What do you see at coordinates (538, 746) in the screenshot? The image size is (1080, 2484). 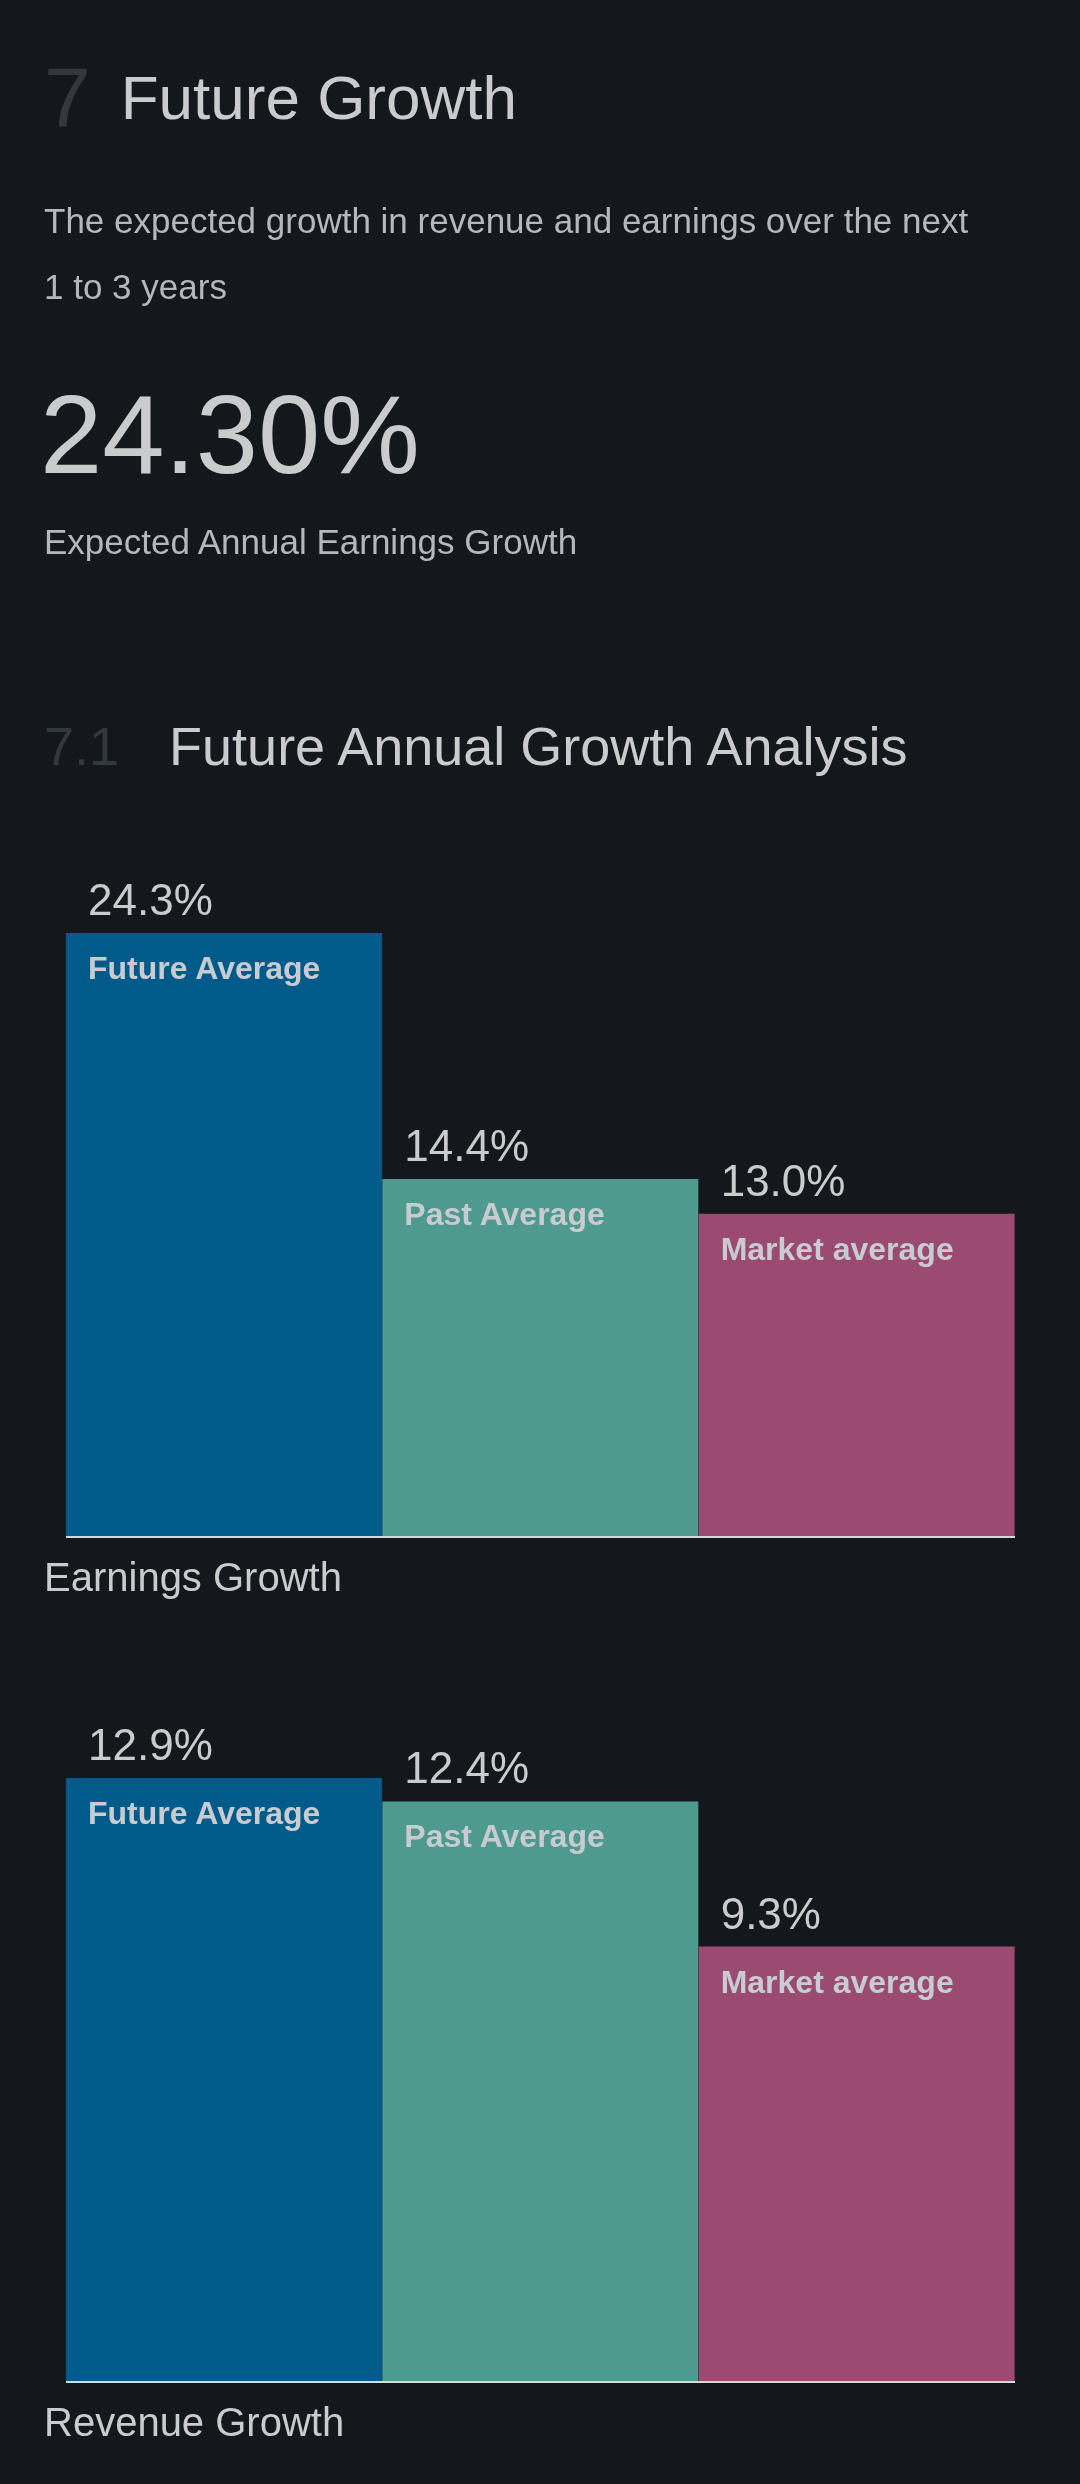 I see `text: Future Annual Growth Analysis` at bounding box center [538, 746].